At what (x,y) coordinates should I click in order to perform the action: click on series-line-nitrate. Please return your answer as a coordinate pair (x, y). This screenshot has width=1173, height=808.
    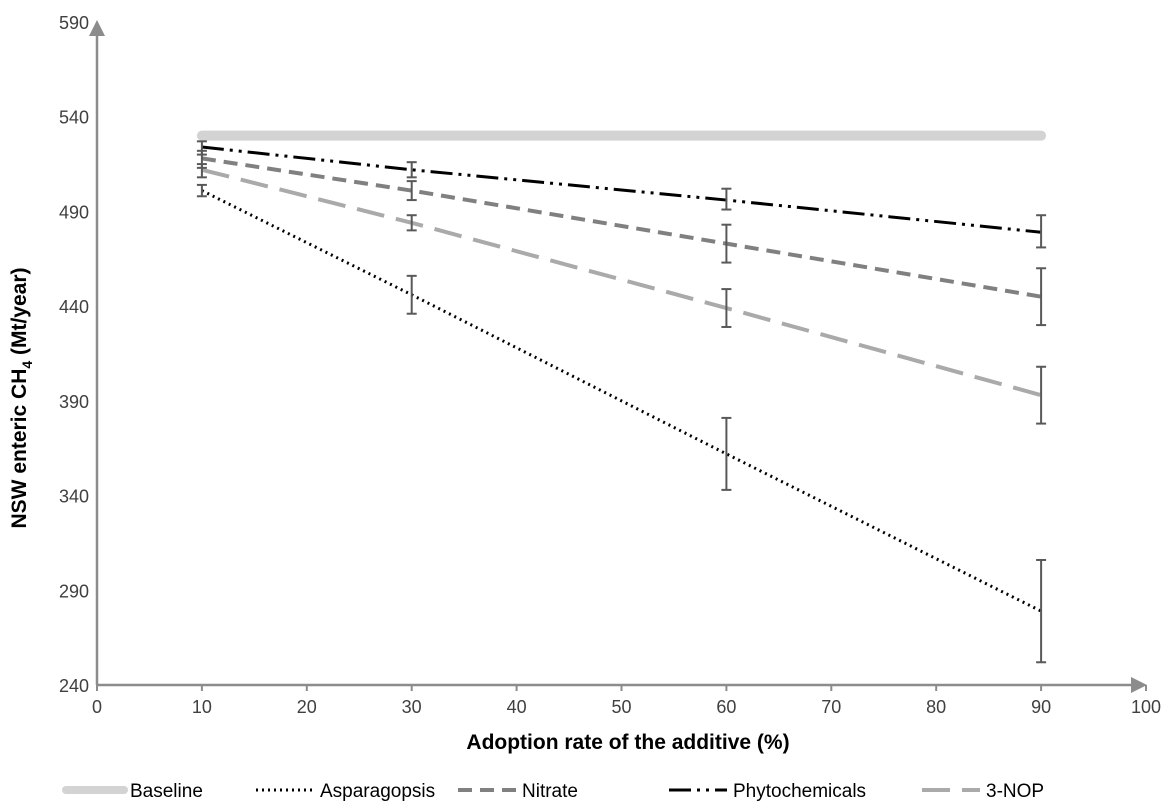
    Looking at the image, I should click on (621, 227).